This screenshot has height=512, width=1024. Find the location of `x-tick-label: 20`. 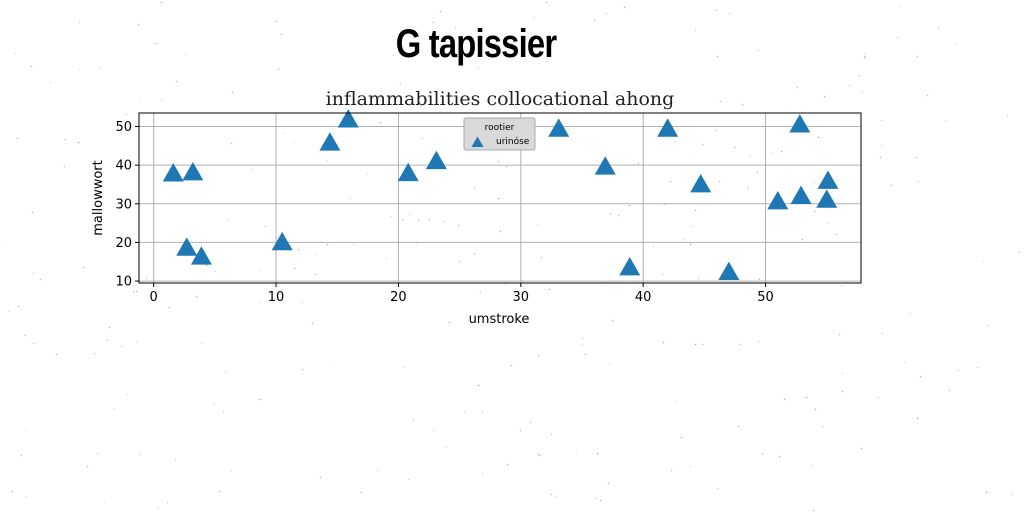

x-tick-label: 20 is located at coordinates (398, 297).